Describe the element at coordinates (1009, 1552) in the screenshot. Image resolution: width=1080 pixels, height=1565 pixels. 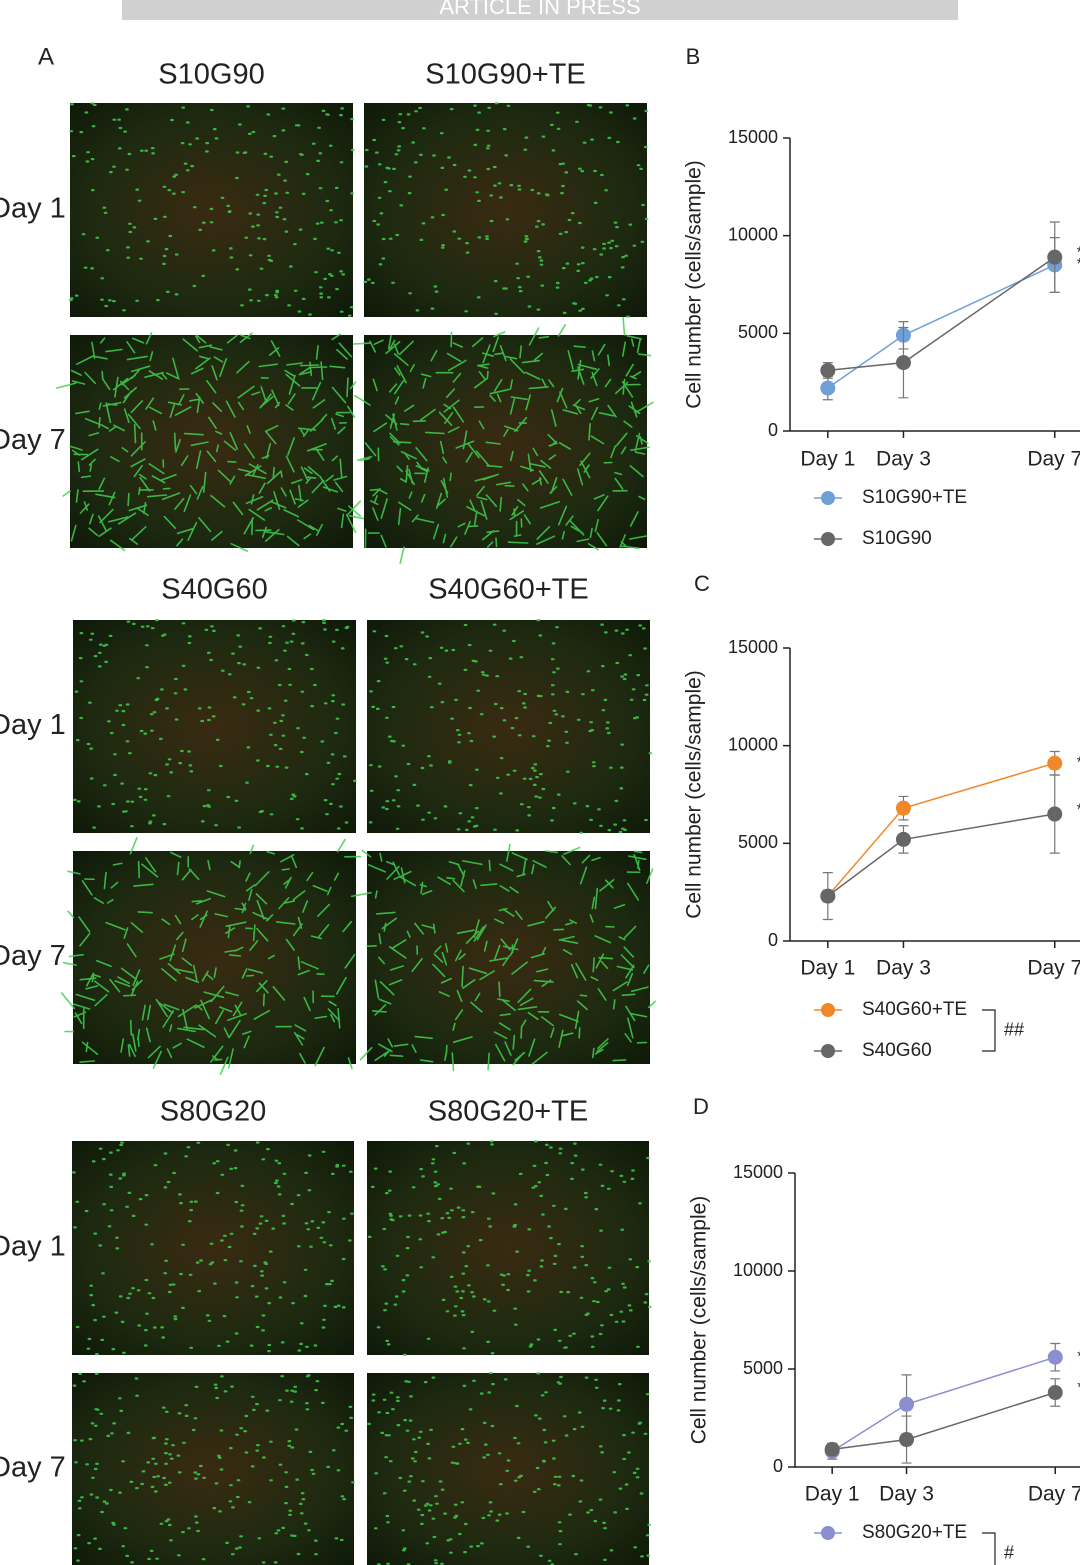
I see `bracket-label: #` at that location.